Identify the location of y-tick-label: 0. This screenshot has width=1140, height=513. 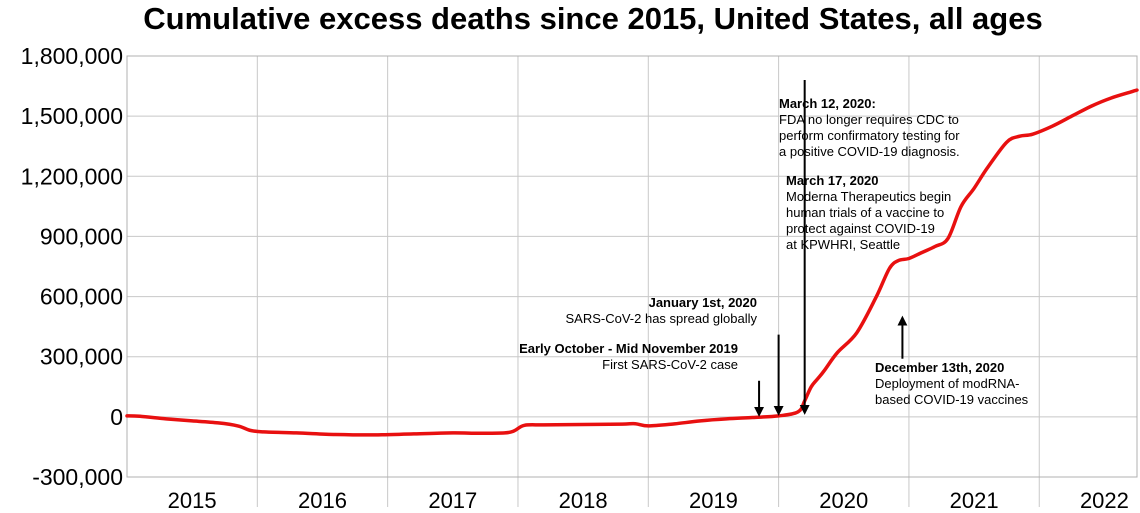
(116, 417).